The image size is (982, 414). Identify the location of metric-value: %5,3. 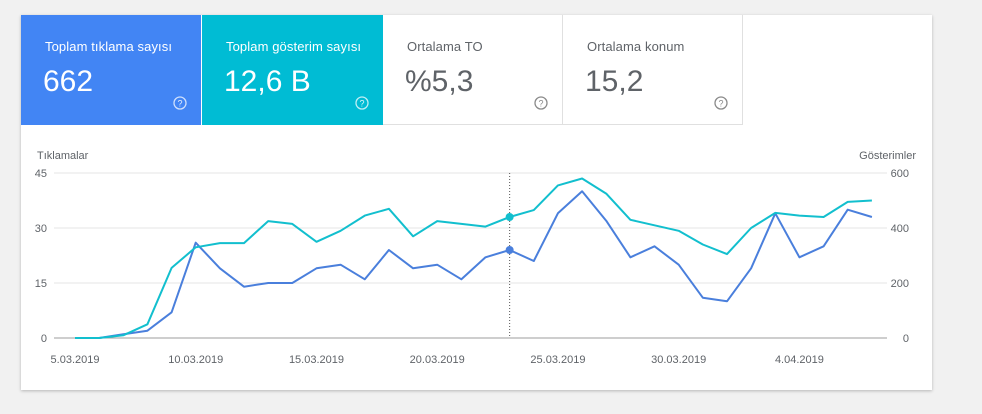
(439, 81).